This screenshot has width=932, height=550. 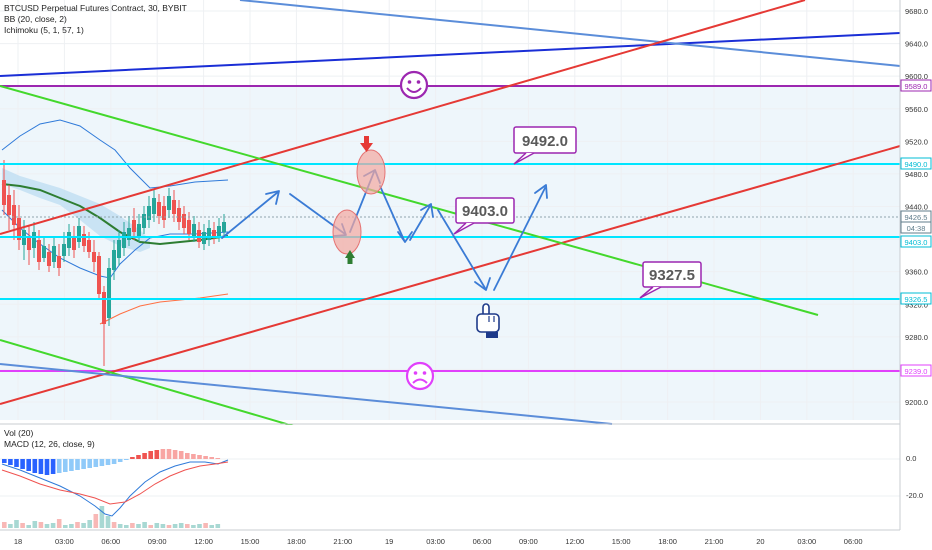 What do you see at coordinates (350, 257) in the screenshot?
I see `green-up-arrow-icon` at bounding box center [350, 257].